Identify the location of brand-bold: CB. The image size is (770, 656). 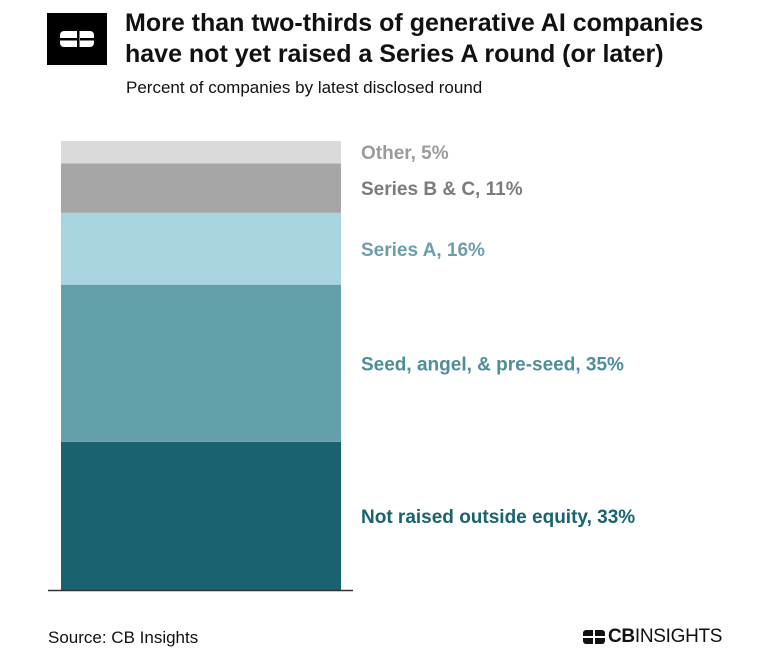
(621, 636).